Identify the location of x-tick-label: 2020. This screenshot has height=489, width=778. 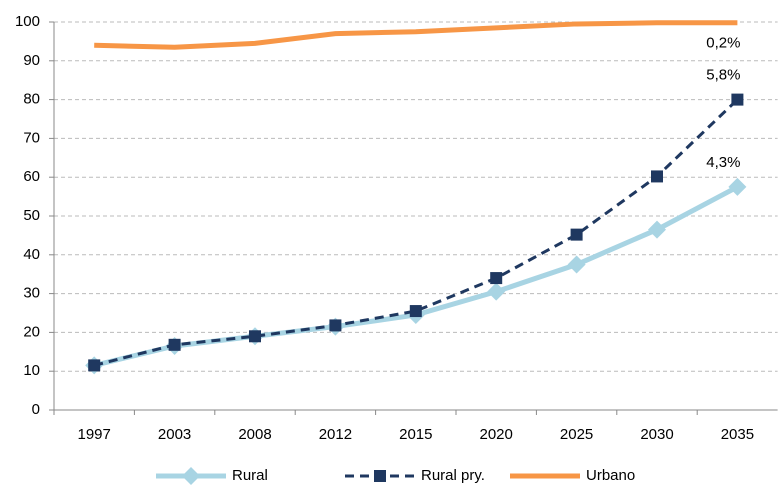
(496, 434).